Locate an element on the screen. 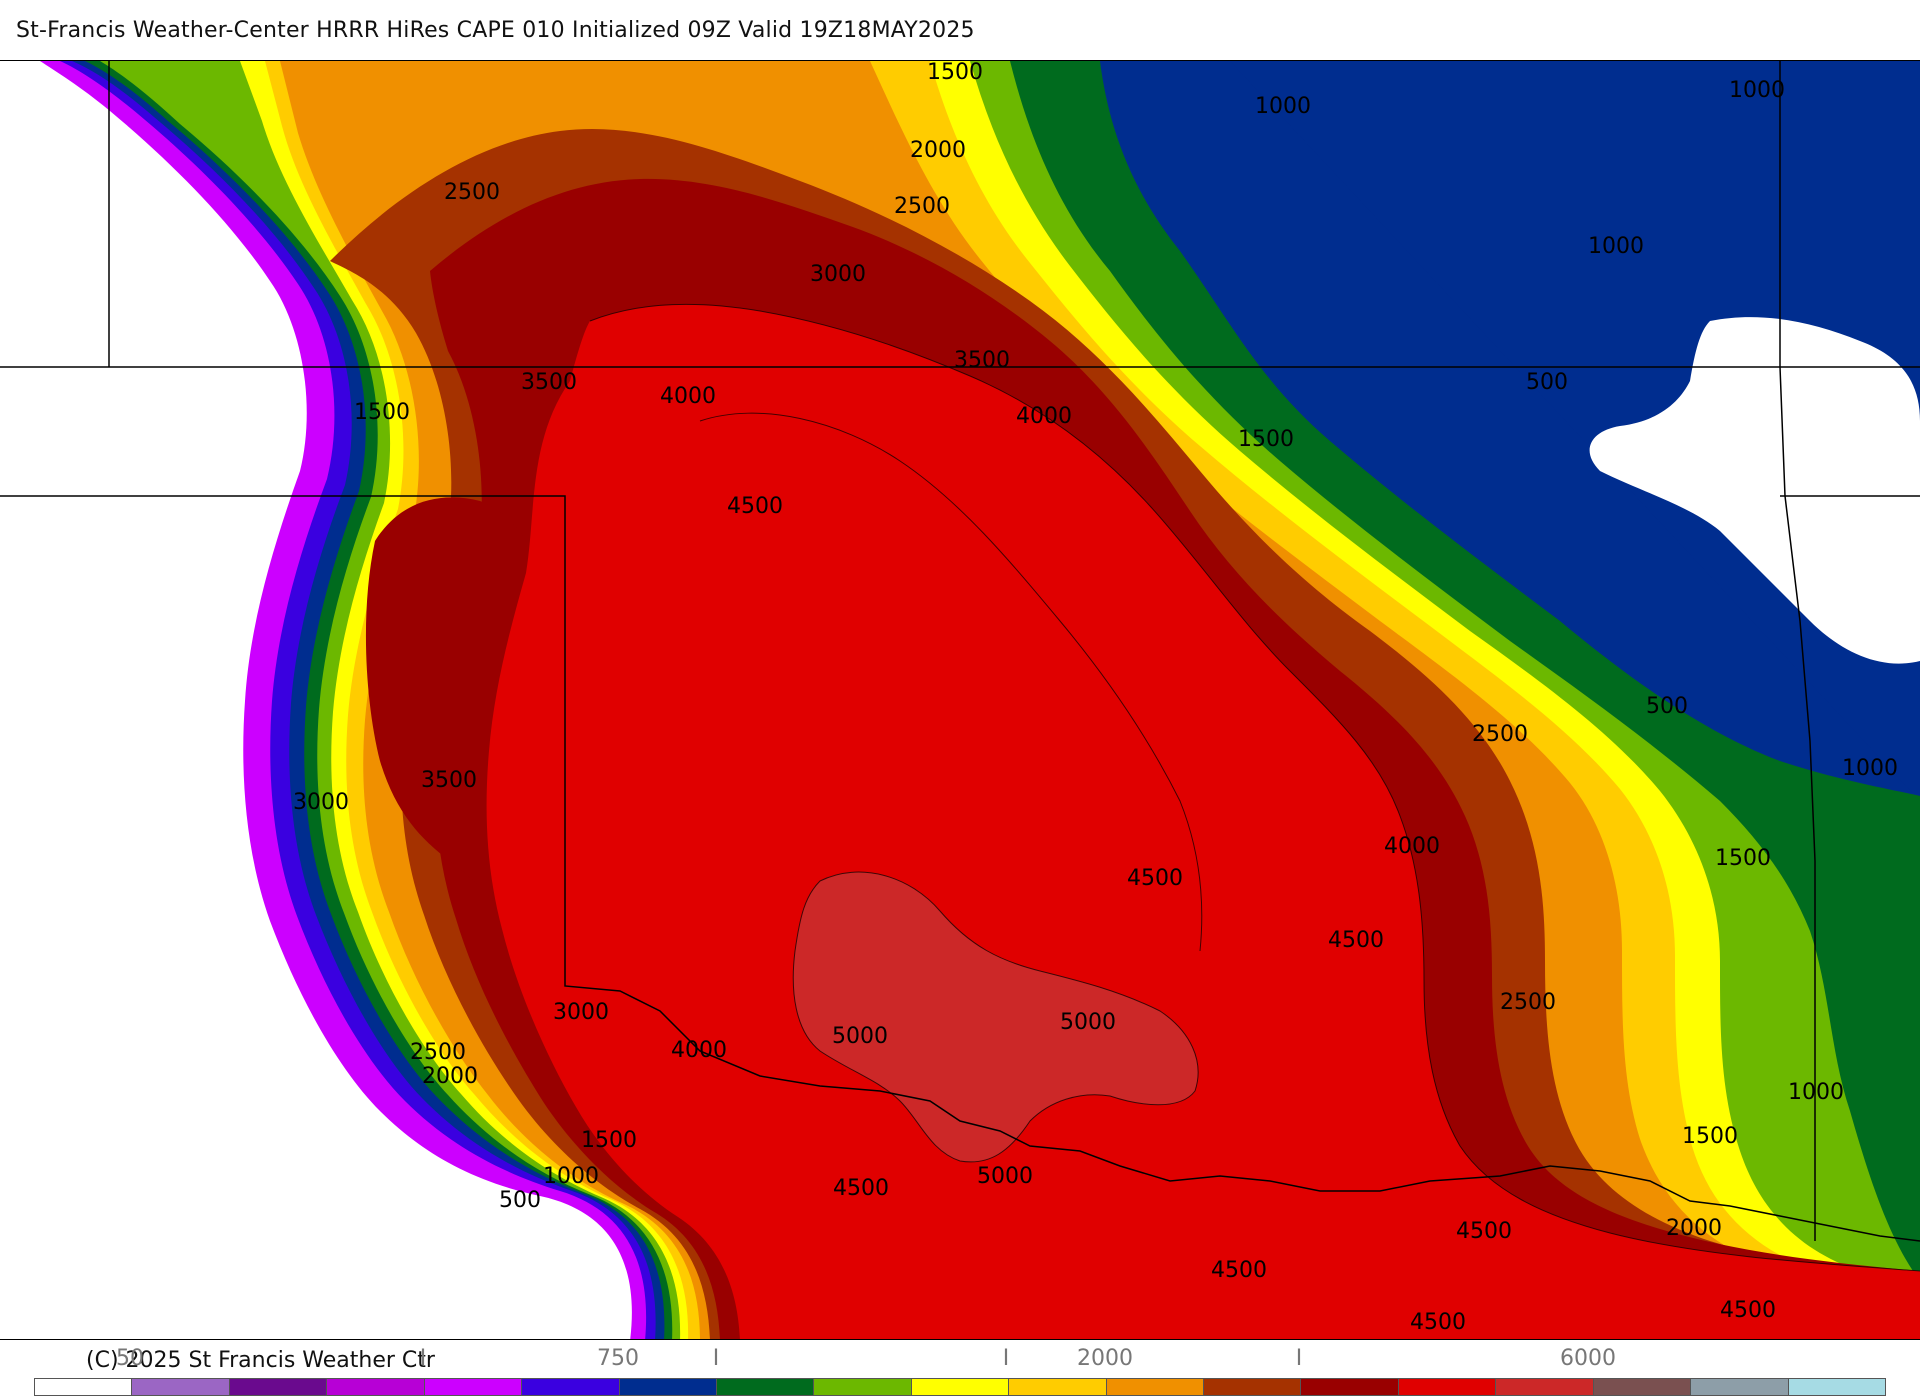  legend-tick-label: 50 is located at coordinates (130, 1358).